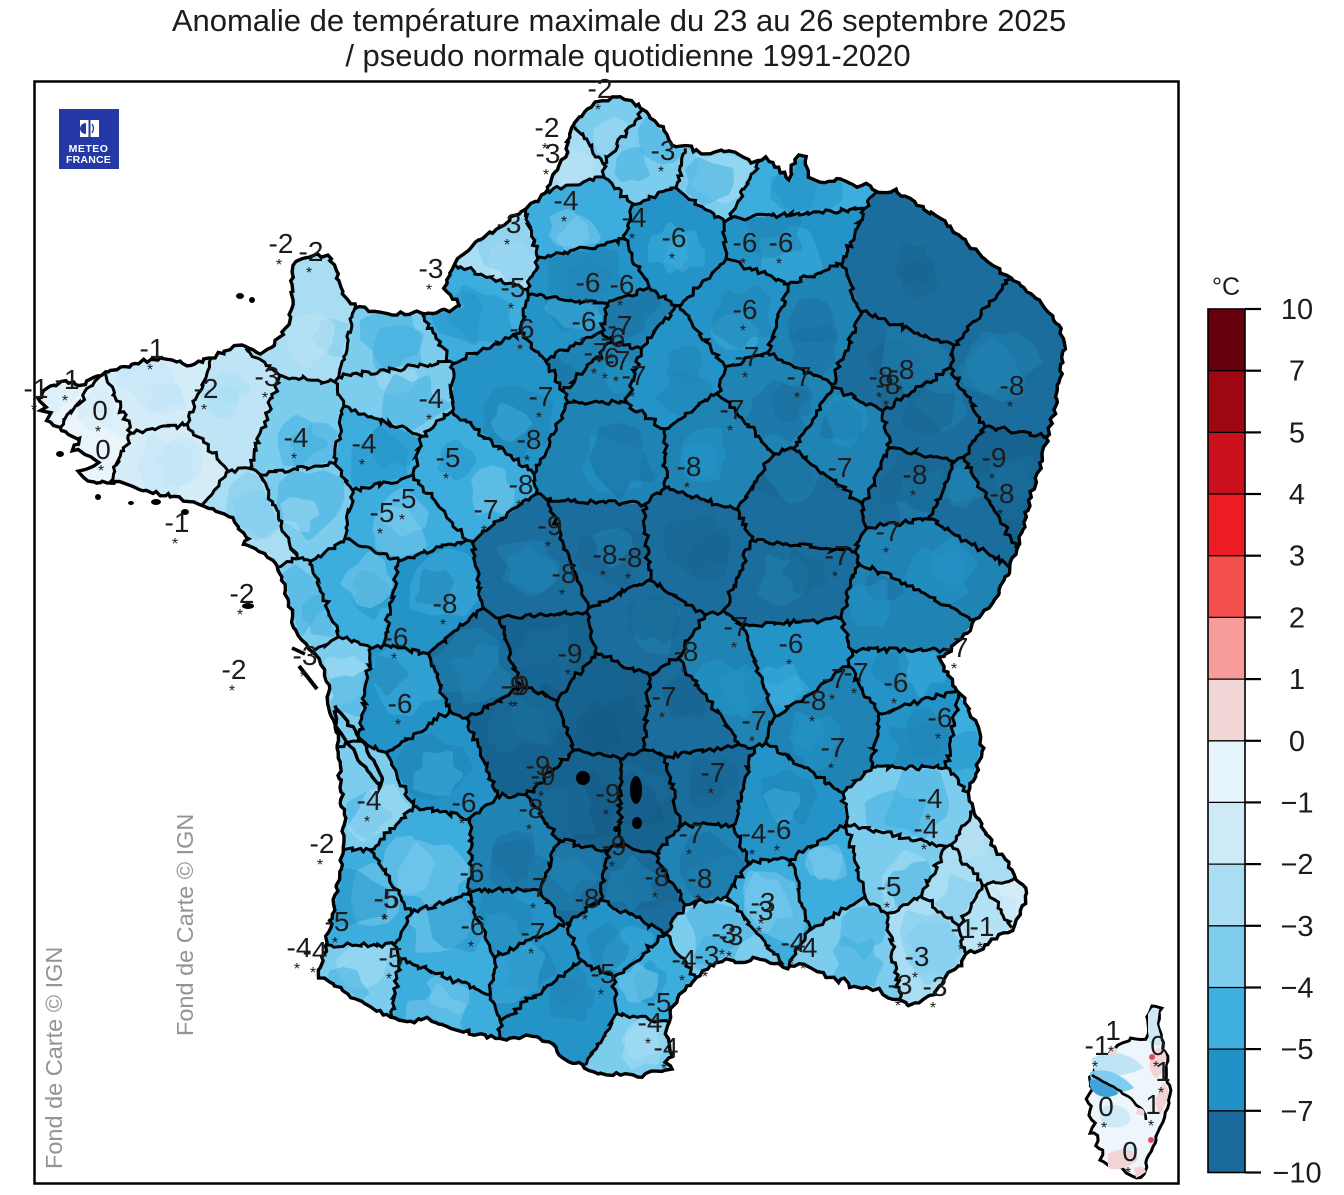  I want to click on svg-text: −10, so click(1296, 1174).